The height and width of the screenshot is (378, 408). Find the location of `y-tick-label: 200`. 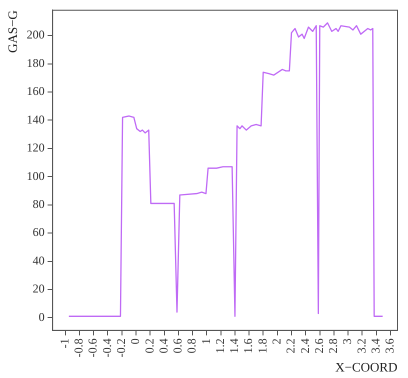

y-tick-label: 200 is located at coordinates (35, 35).